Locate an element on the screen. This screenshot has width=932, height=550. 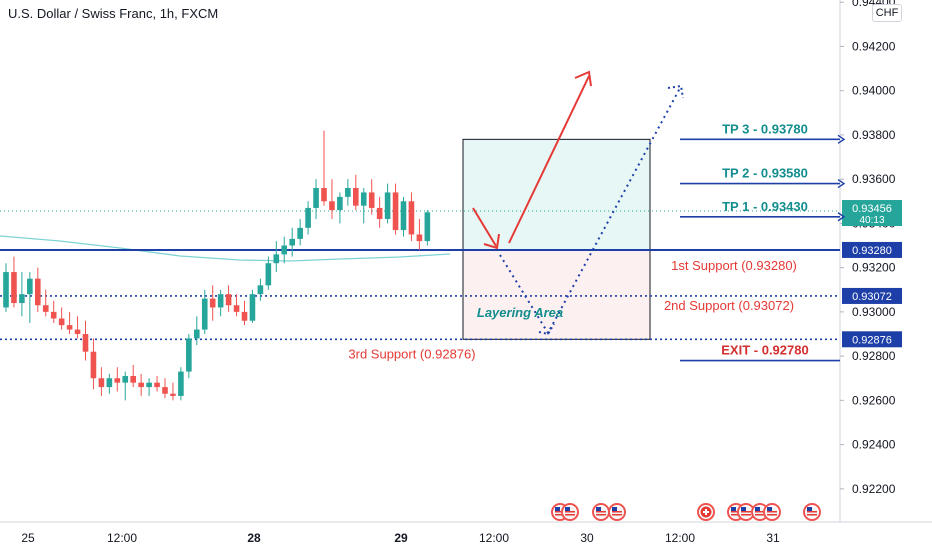
risk-zone-box is located at coordinates (556, 294).